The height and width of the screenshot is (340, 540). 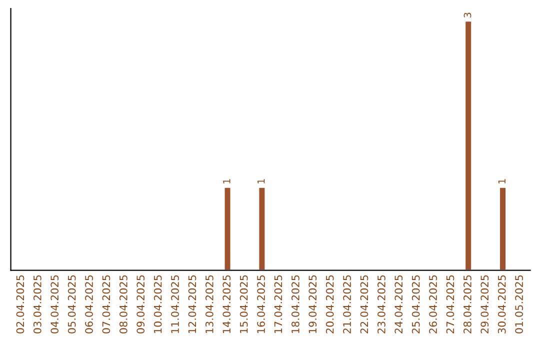 What do you see at coordinates (158, 304) in the screenshot?
I see `x-tick-label: 10.04.2025` at bounding box center [158, 304].